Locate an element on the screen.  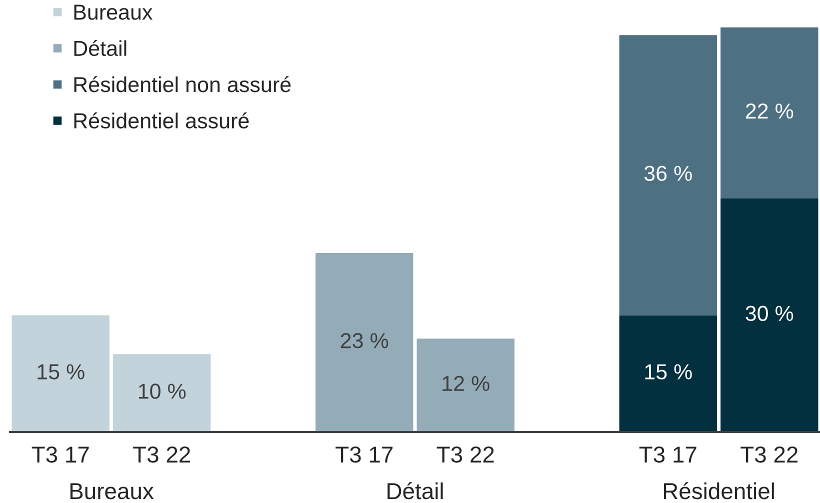
data-label: 22 % is located at coordinates (770, 111).